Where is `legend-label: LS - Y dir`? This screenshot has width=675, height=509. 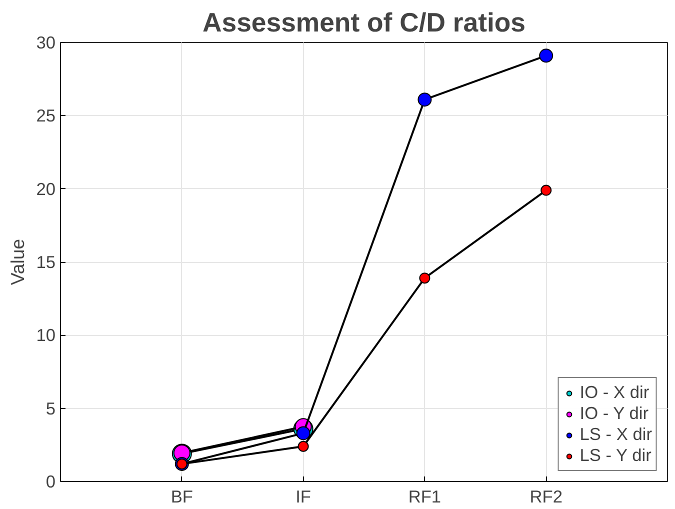 legend-label: LS - Y dir is located at coordinates (616, 455).